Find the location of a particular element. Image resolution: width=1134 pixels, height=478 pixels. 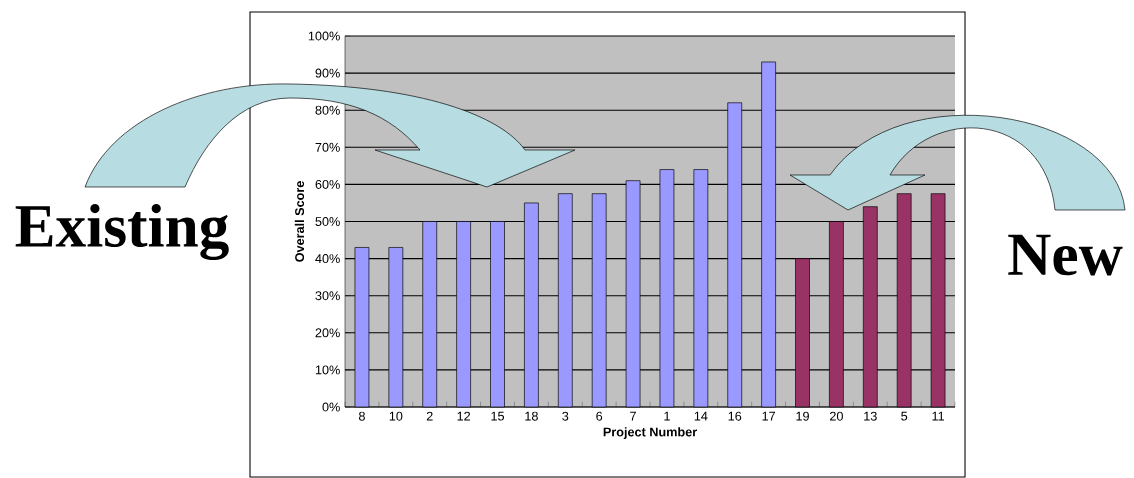

text: New is located at coordinates (1065, 255).